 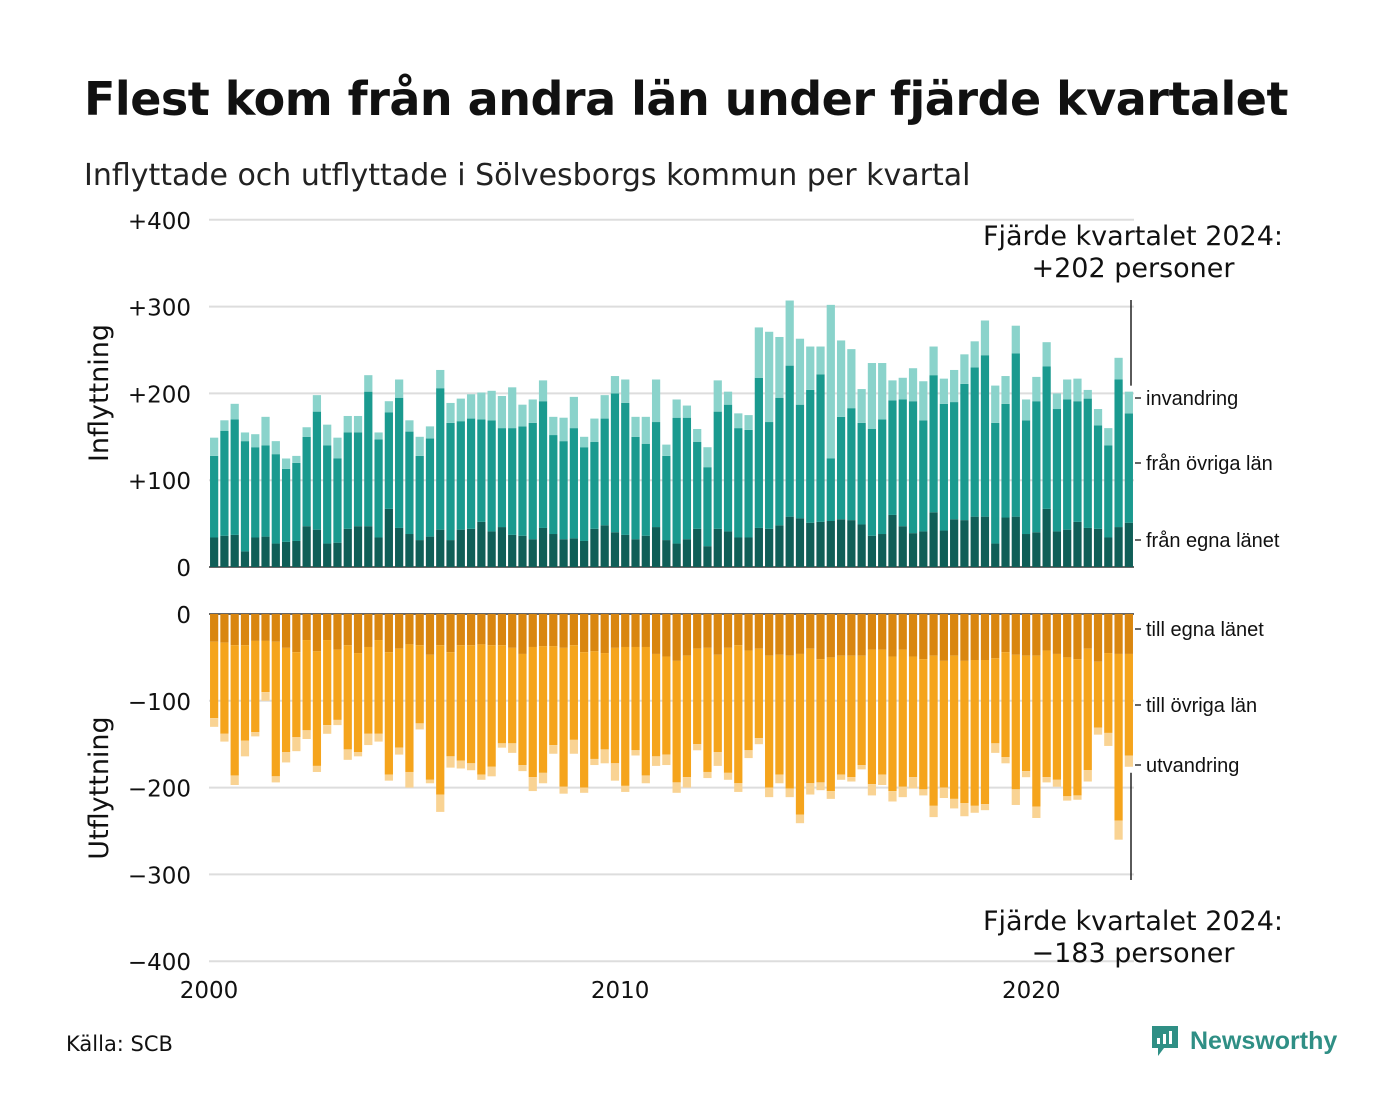 What do you see at coordinates (1209, 464) in the screenshot?
I see `legend-label-in: från övriga län` at bounding box center [1209, 464].